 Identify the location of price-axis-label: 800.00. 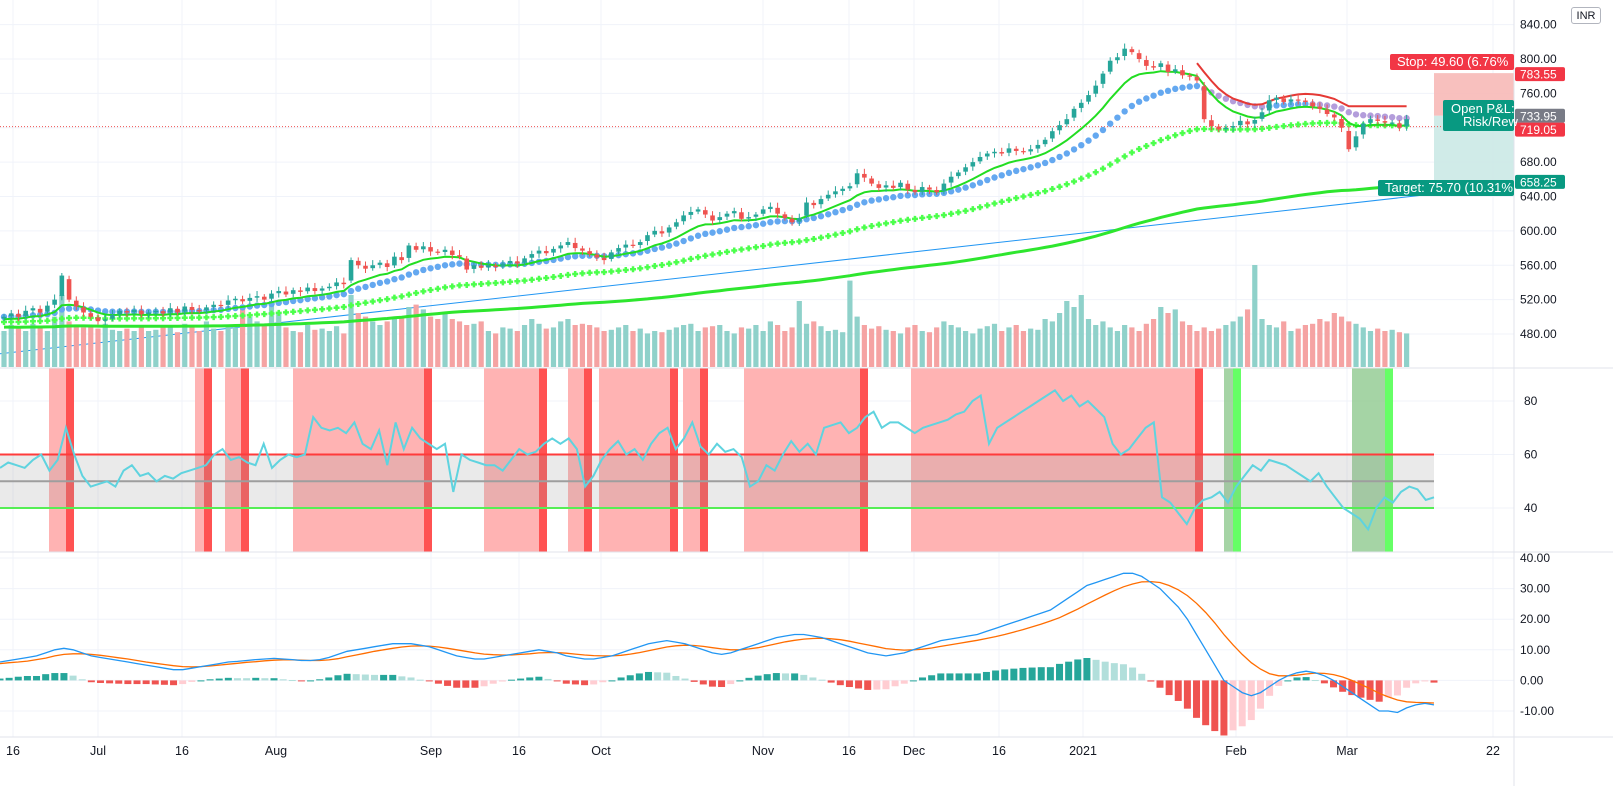
(1538, 59).